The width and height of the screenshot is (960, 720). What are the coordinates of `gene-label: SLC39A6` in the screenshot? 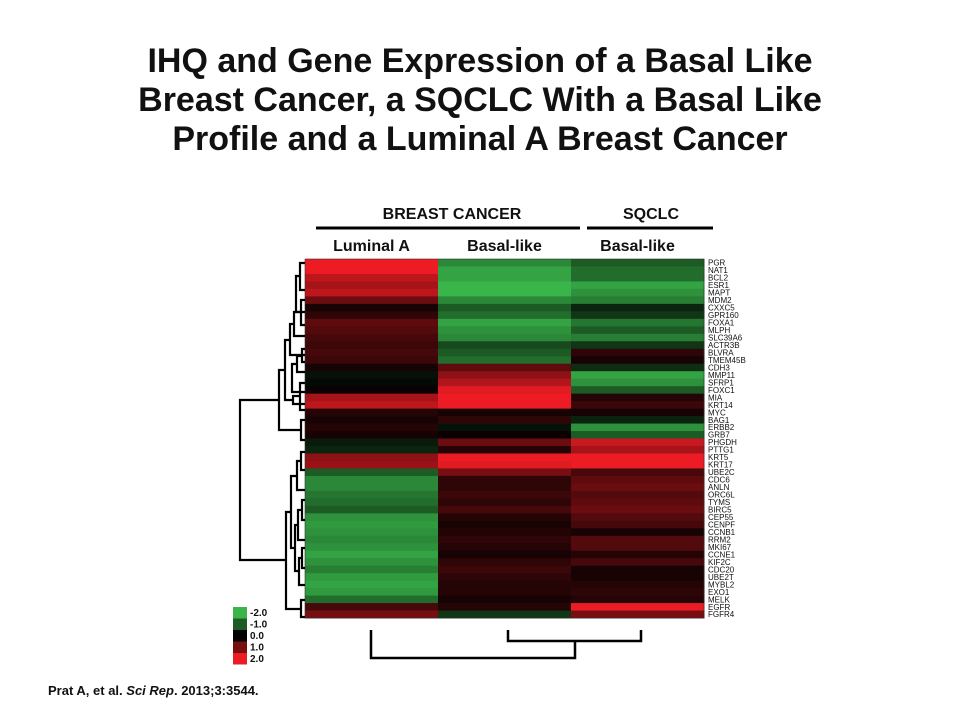 It's located at (725, 337).